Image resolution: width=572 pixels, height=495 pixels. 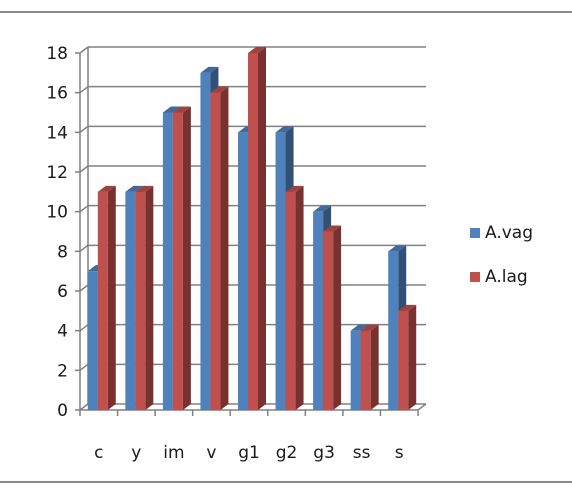 I want to click on y-tick-label: 4, so click(x=62, y=332).